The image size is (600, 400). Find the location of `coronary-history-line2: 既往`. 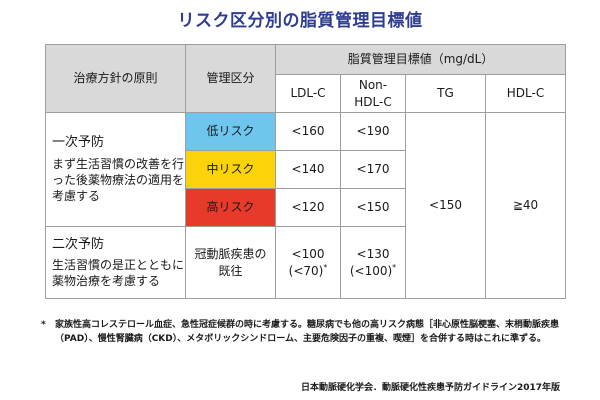

coronary-history-line2: 既往 is located at coordinates (230, 270).